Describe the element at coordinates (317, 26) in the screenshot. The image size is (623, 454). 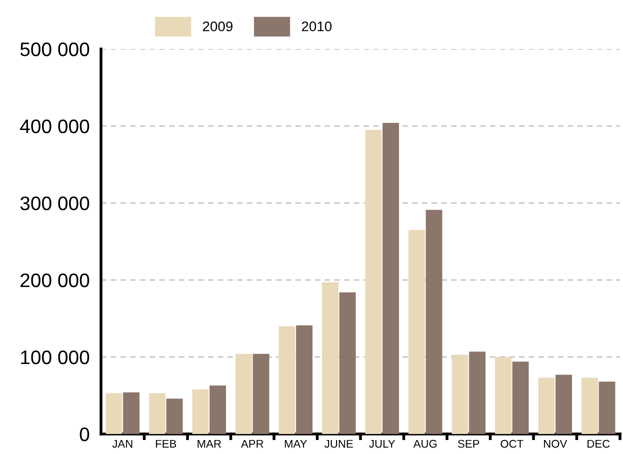
I see `legend-label: 2010` at that location.